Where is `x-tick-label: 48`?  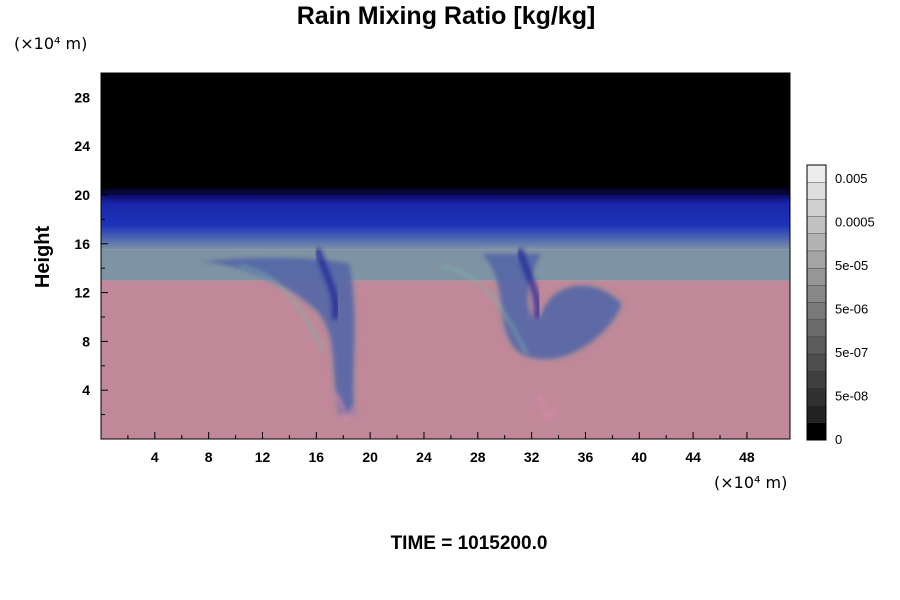 x-tick-label: 48 is located at coordinates (747, 457).